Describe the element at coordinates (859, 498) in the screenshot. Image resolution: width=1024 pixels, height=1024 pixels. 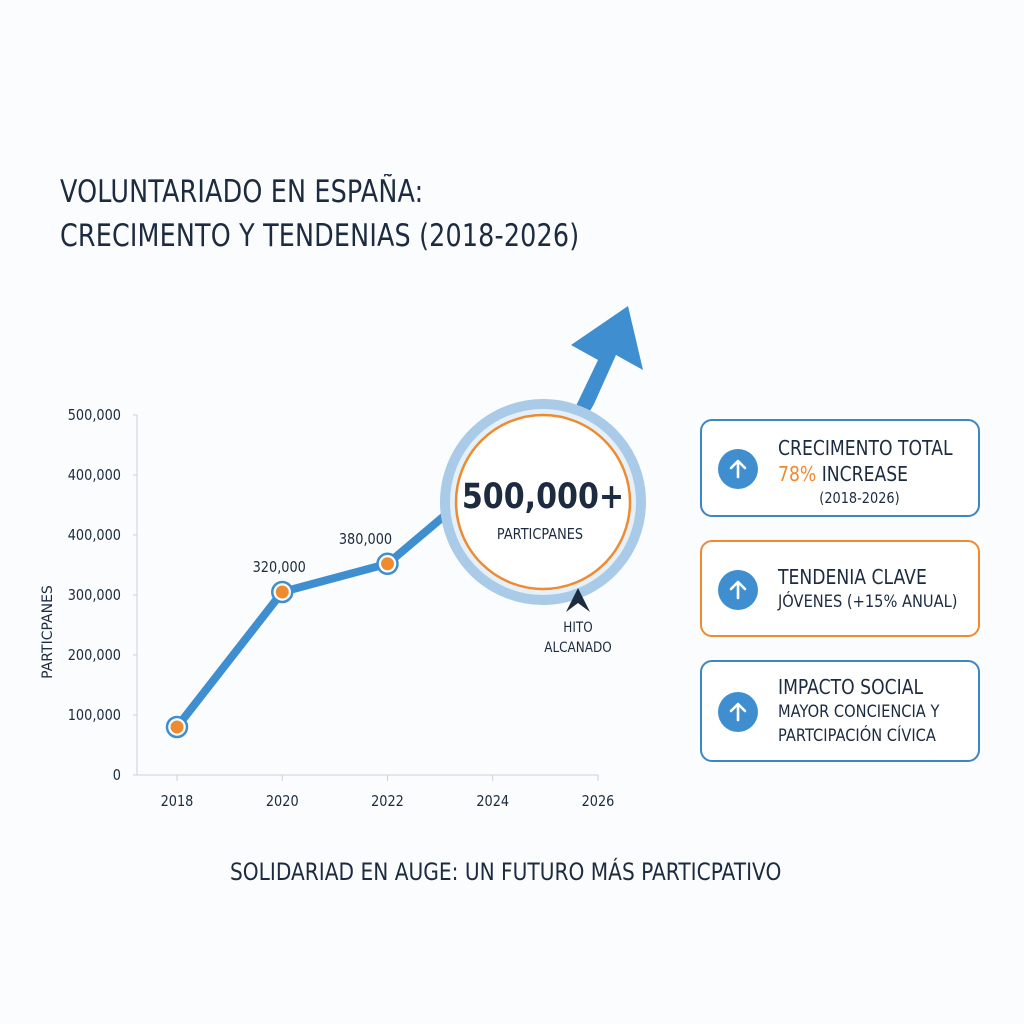
I see `card-sub: (2018-2026)` at that location.